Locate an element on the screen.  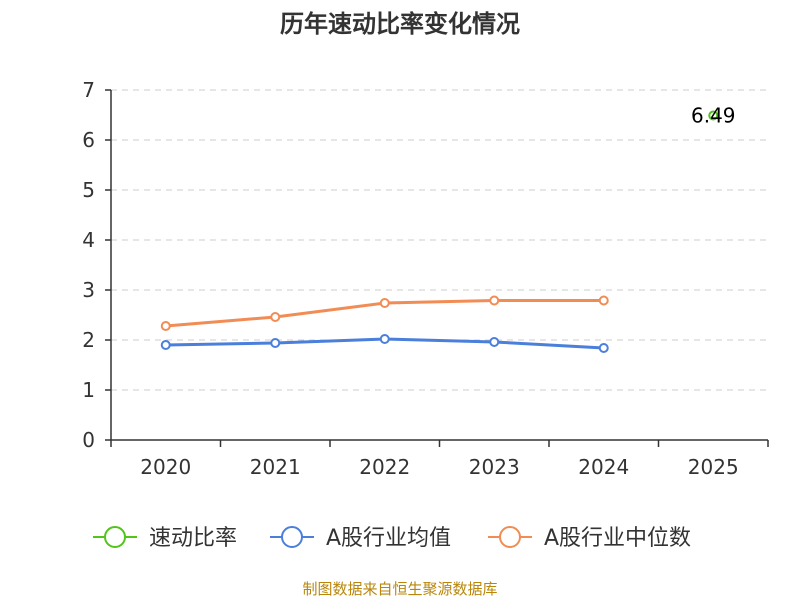
x-tick-label: 2021 is located at coordinates (275, 467).